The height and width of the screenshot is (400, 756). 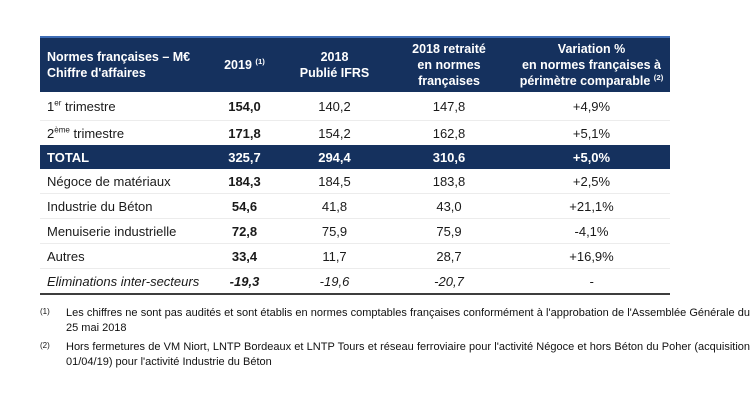 What do you see at coordinates (244, 64) in the screenshot?
I see `header-2019: 2019 (1)` at bounding box center [244, 64].